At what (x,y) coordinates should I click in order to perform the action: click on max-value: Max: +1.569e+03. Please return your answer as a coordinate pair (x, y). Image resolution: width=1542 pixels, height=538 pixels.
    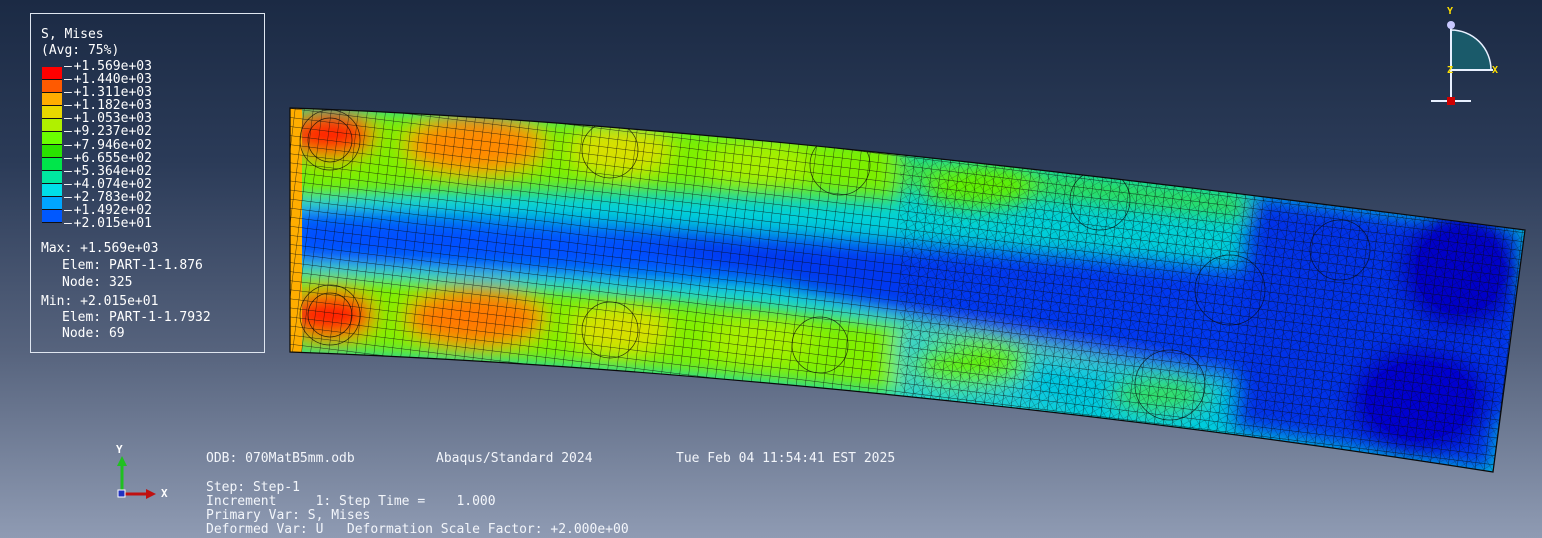
    Looking at the image, I should click on (100, 248).